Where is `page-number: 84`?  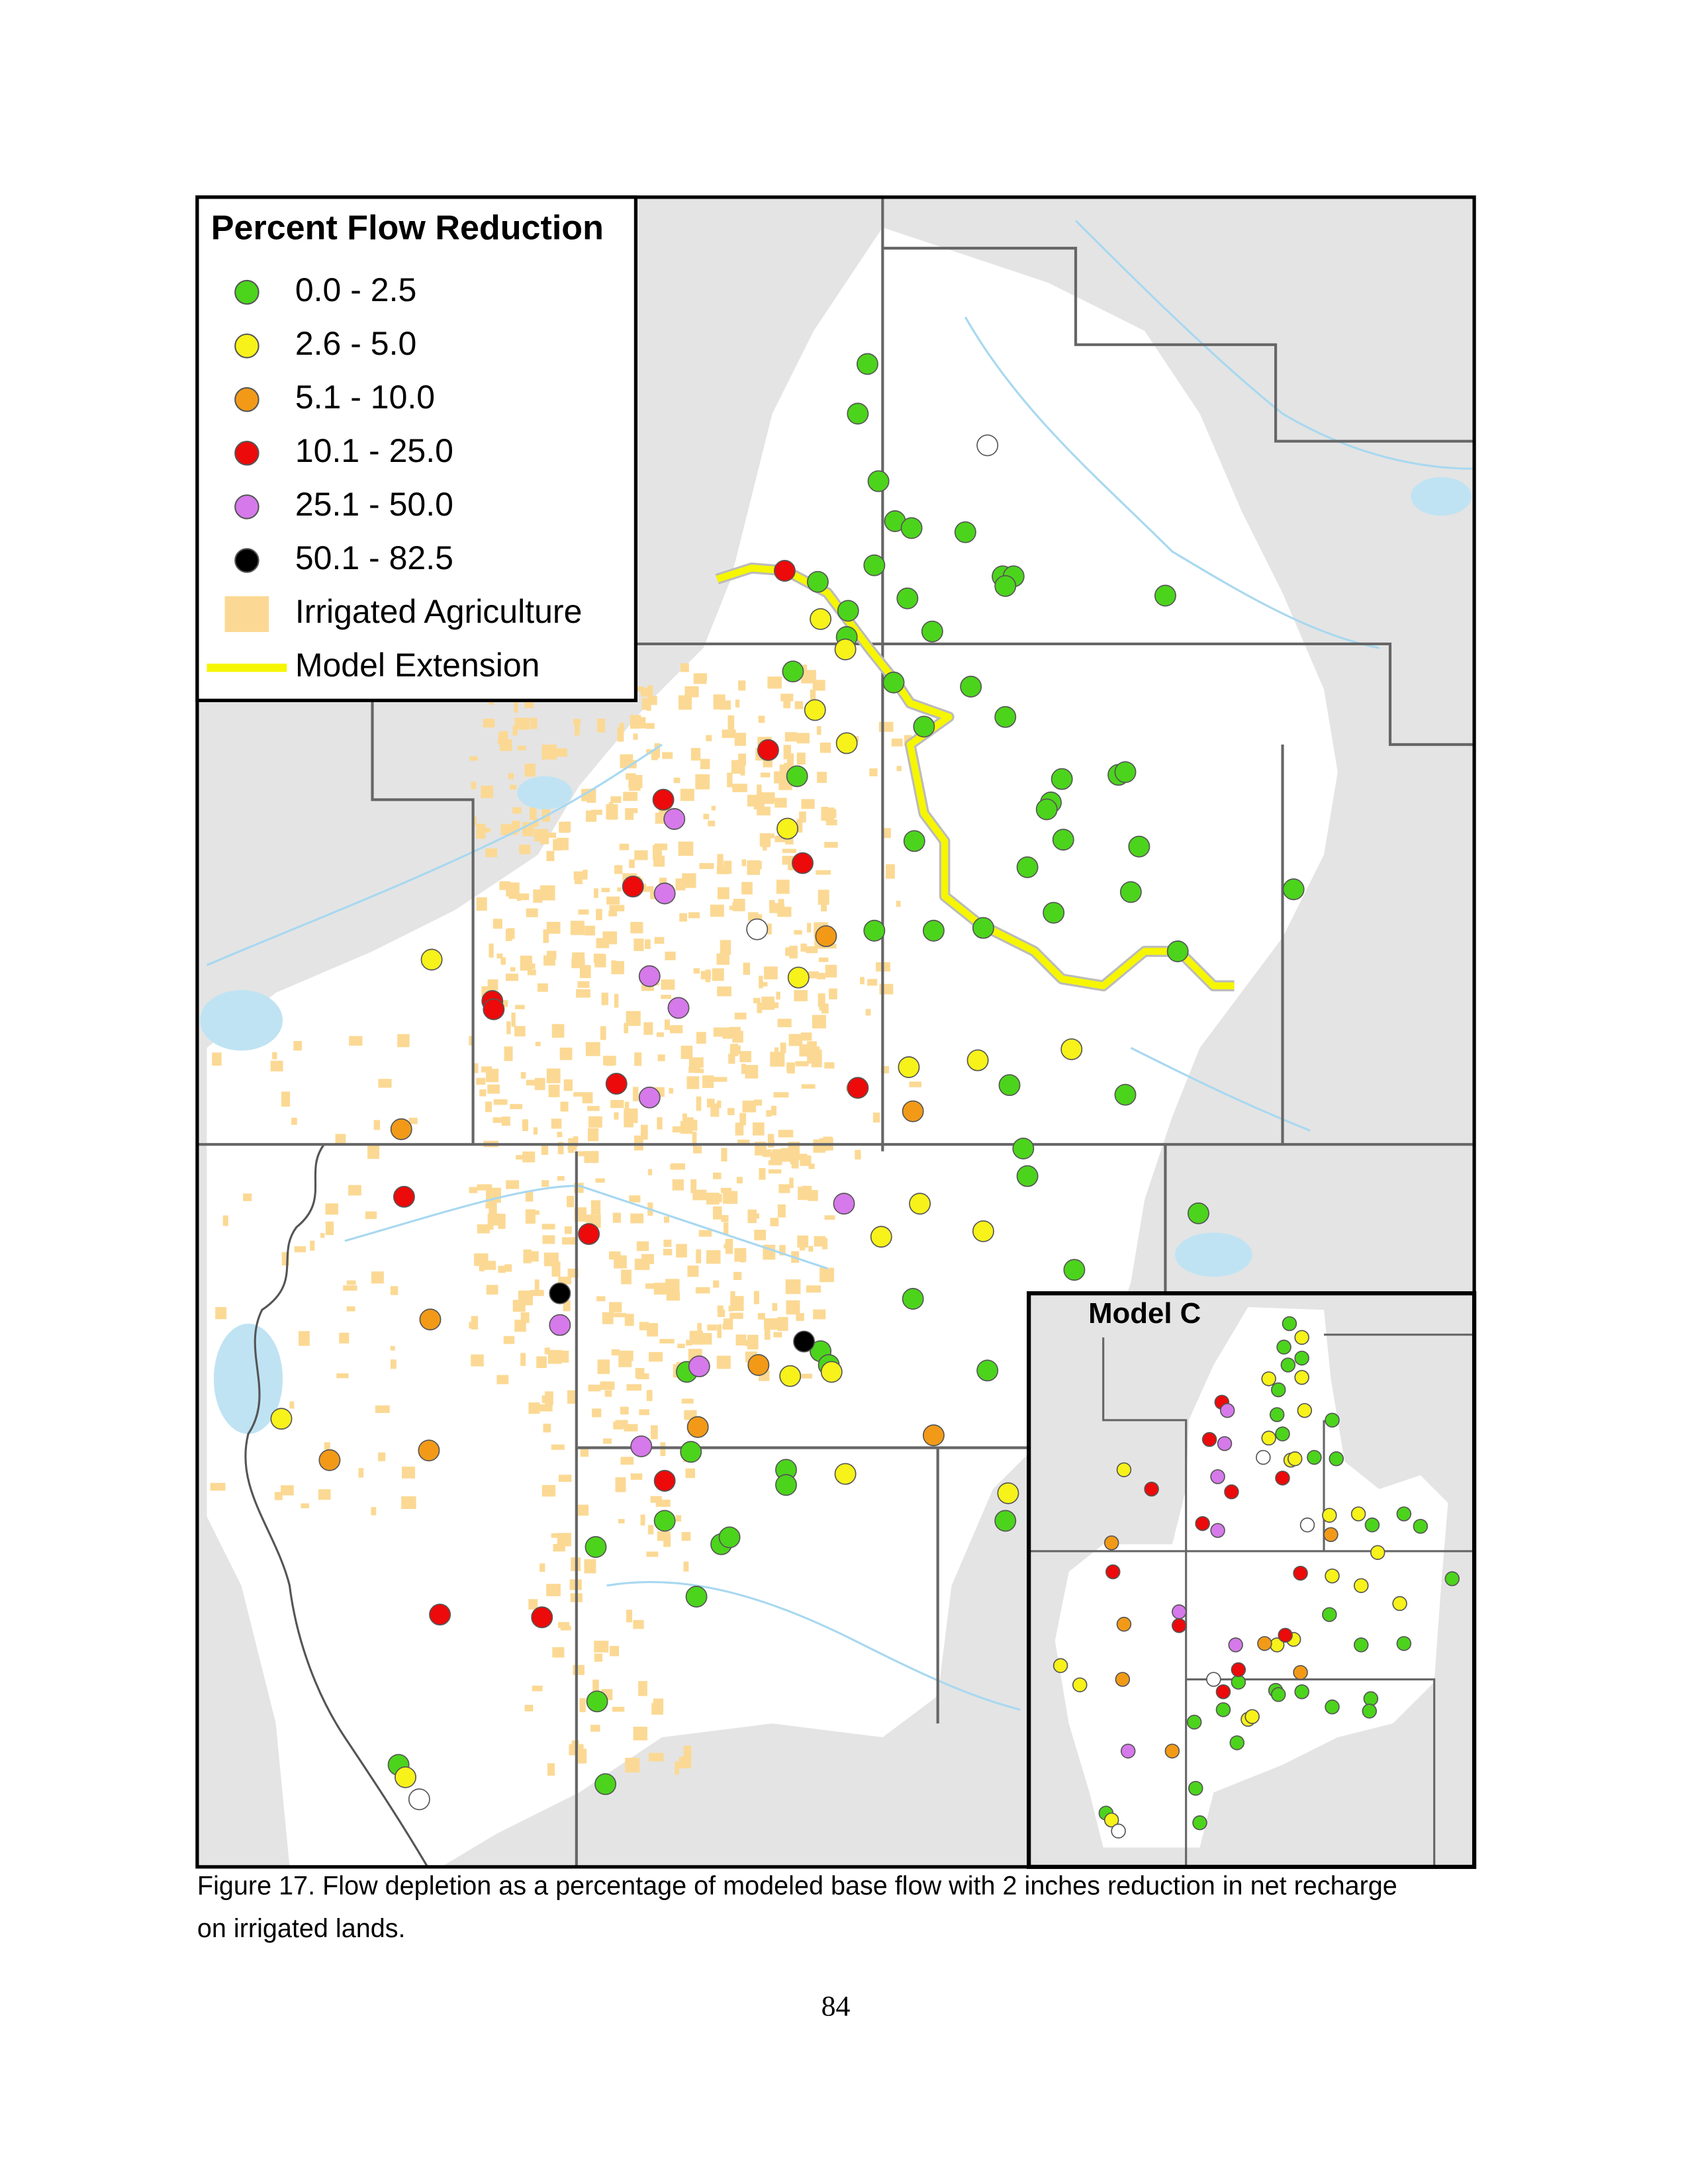 page-number: 84 is located at coordinates (836, 2006).